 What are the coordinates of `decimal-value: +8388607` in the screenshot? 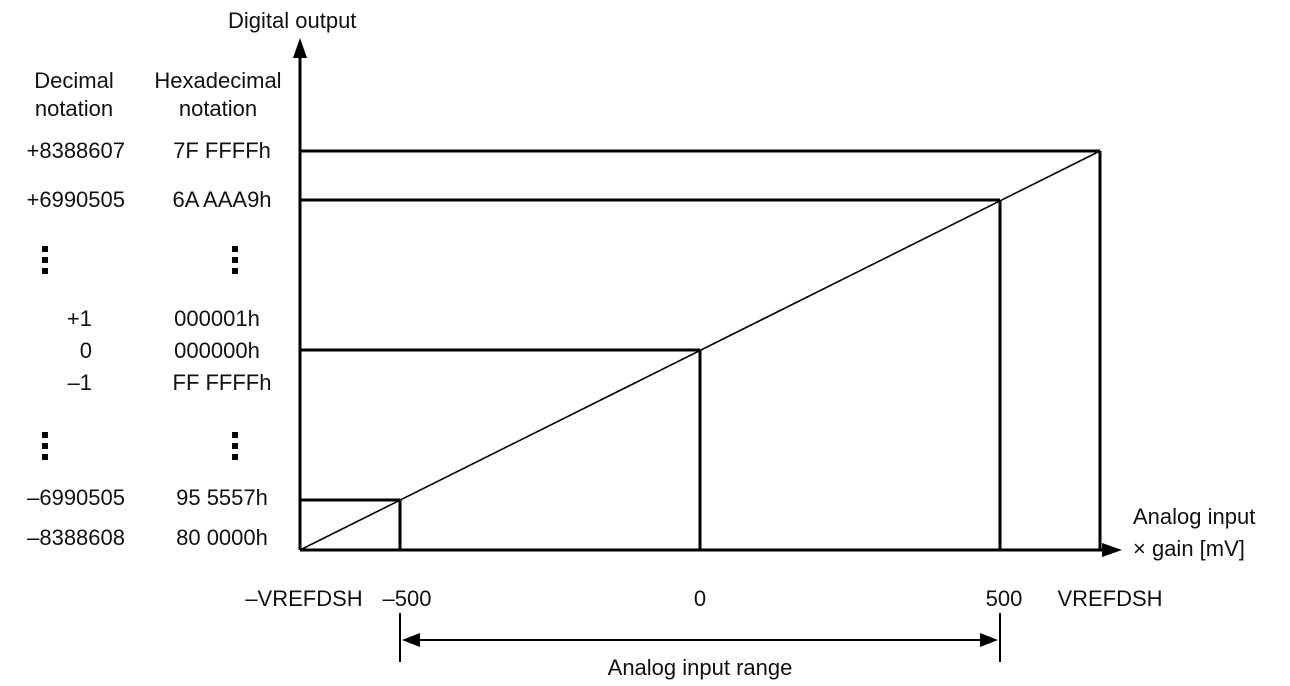 It's located at (76, 150).